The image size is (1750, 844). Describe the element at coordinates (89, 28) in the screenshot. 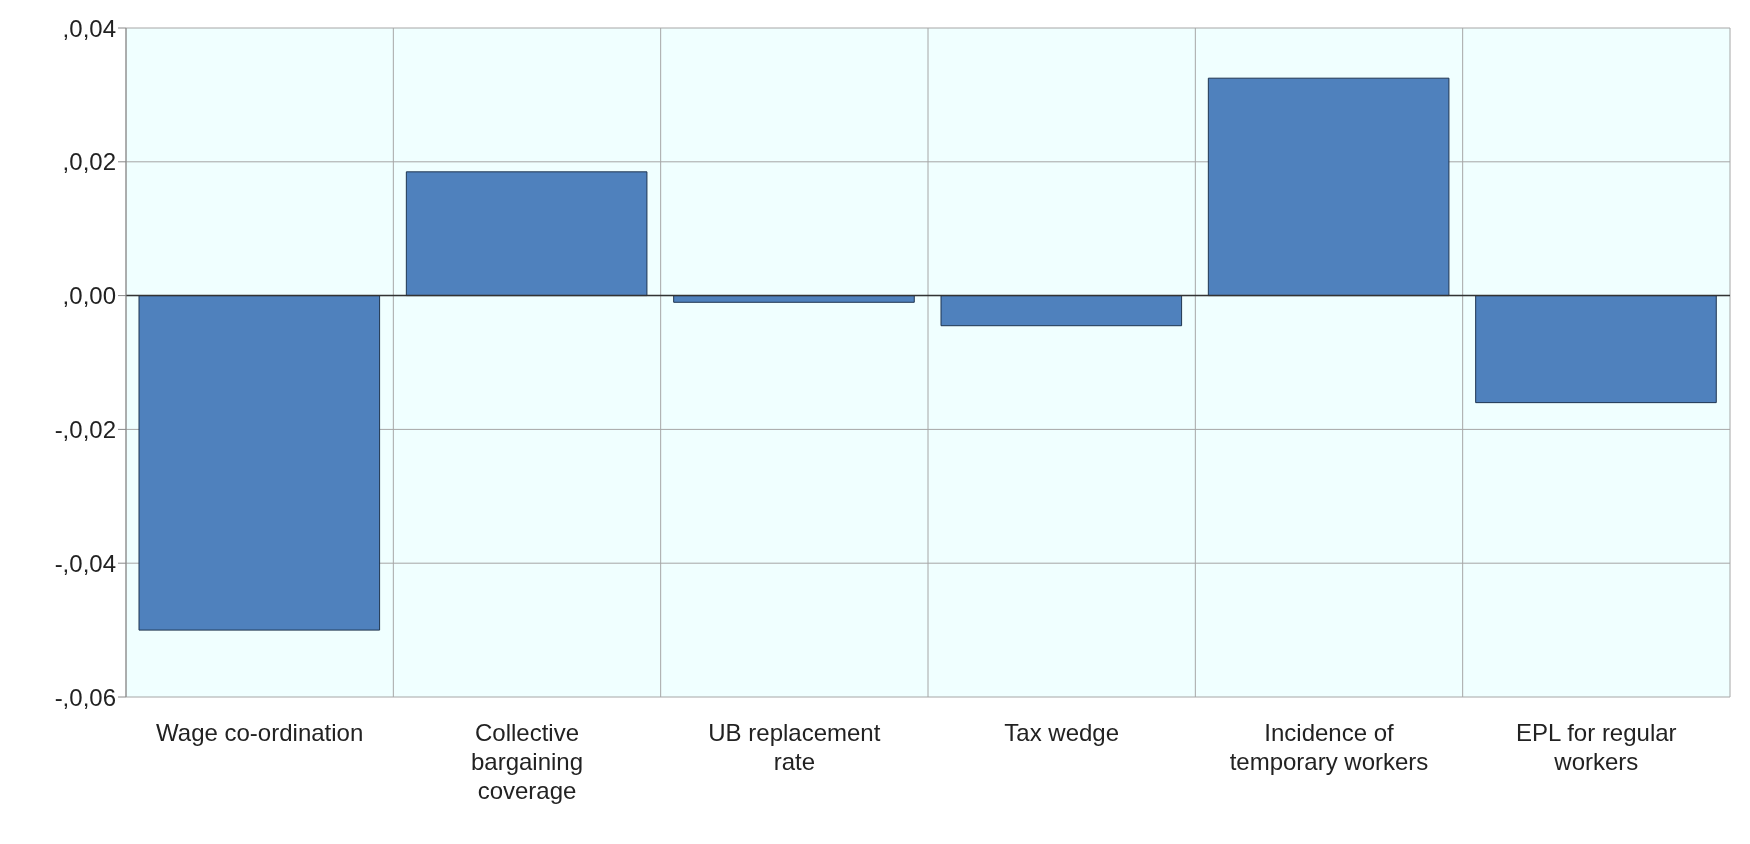

I see `y-tick-label: ,0,04` at that location.